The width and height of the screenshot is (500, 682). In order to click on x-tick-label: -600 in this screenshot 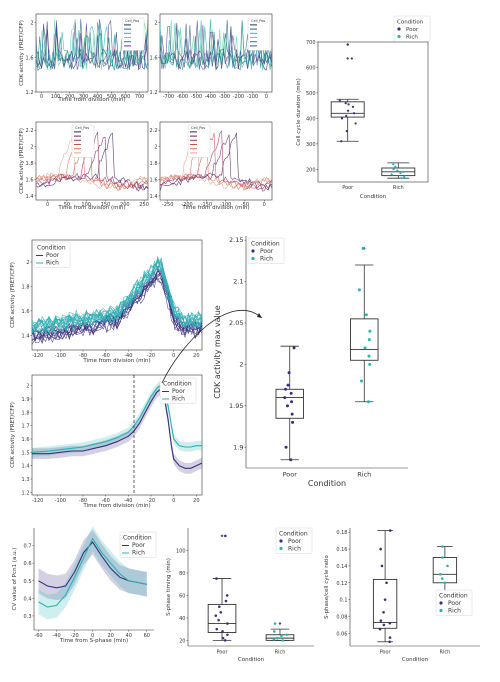, I will do `click(182, 97)`.